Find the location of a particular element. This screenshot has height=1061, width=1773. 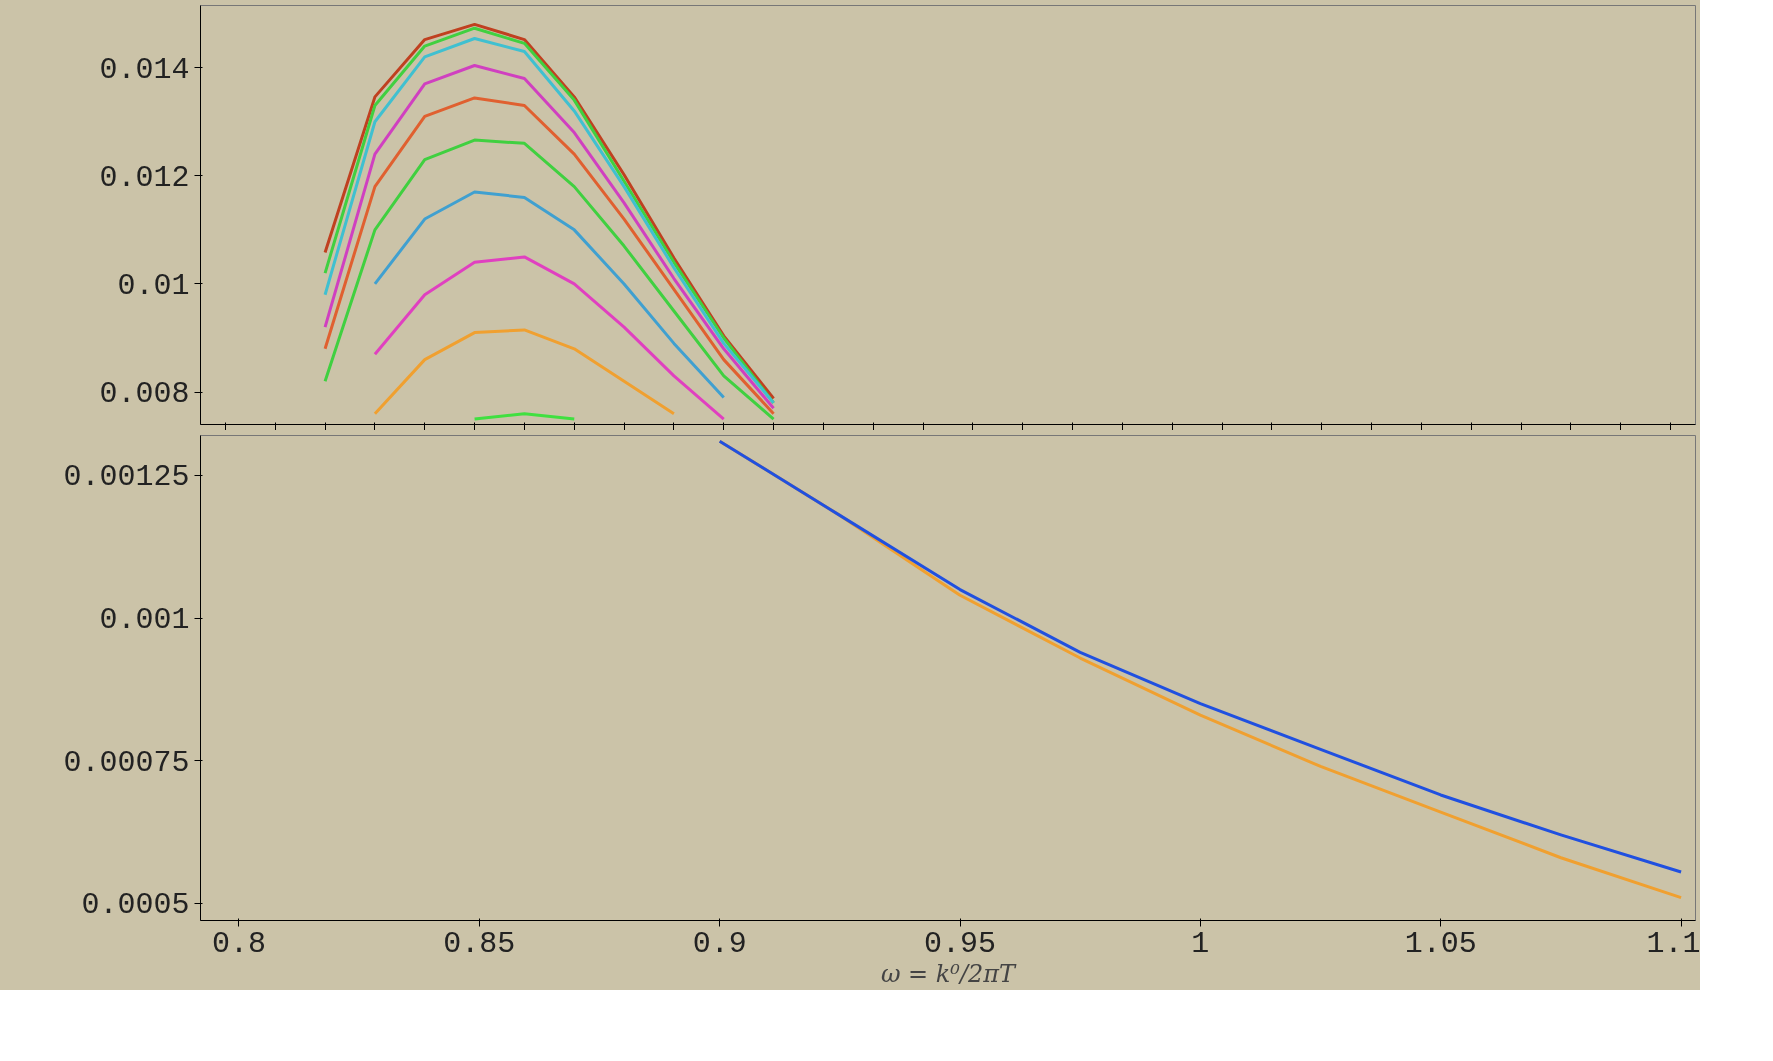

x-tick-label: 1 is located at coordinates (1200, 943).